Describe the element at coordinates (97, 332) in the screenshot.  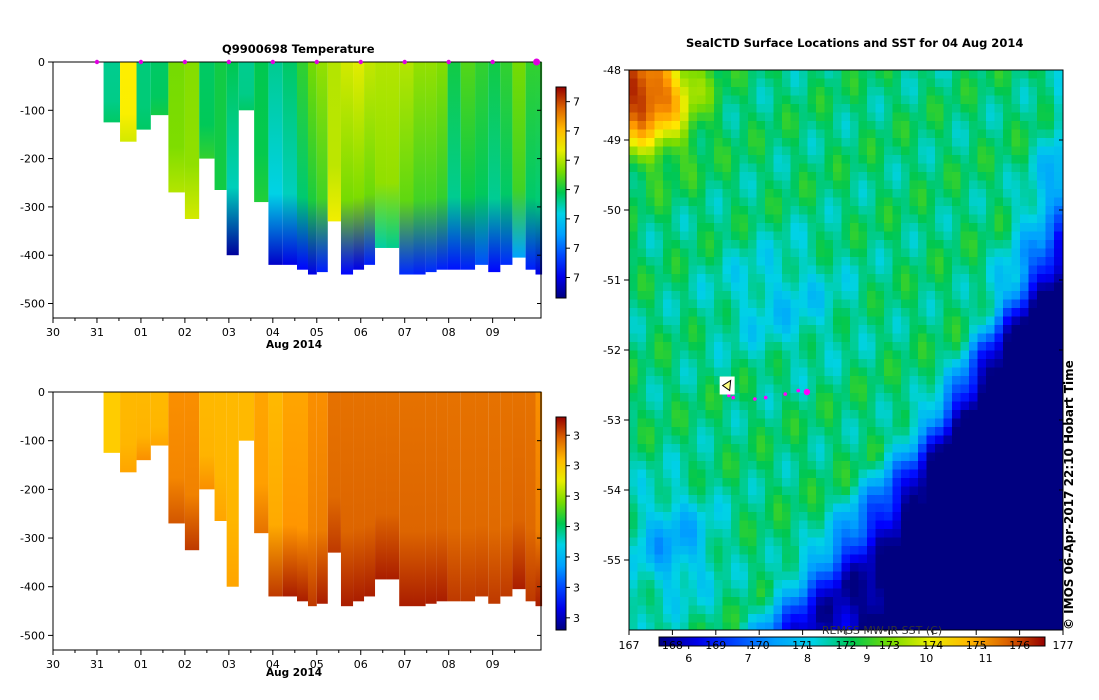
I see `temp-xtick-label: 31` at that location.